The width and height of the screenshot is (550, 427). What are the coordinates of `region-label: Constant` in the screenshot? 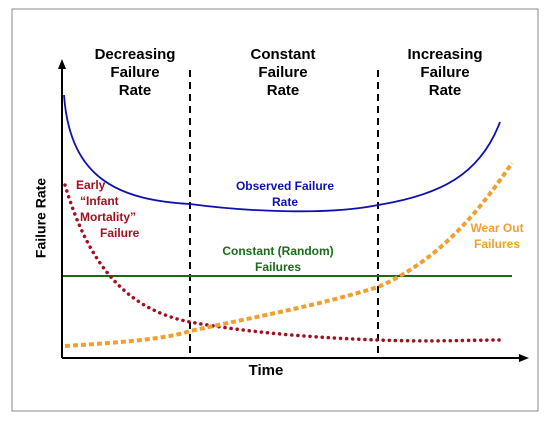 It's located at (283, 54).